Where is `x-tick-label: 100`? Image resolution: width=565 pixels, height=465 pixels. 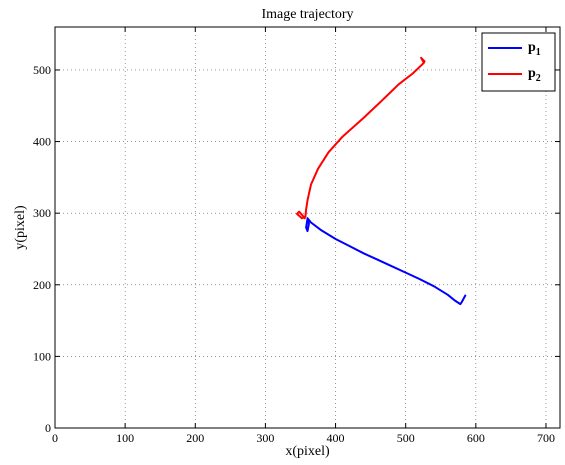 x-tick-label: 100 is located at coordinates (125, 438).